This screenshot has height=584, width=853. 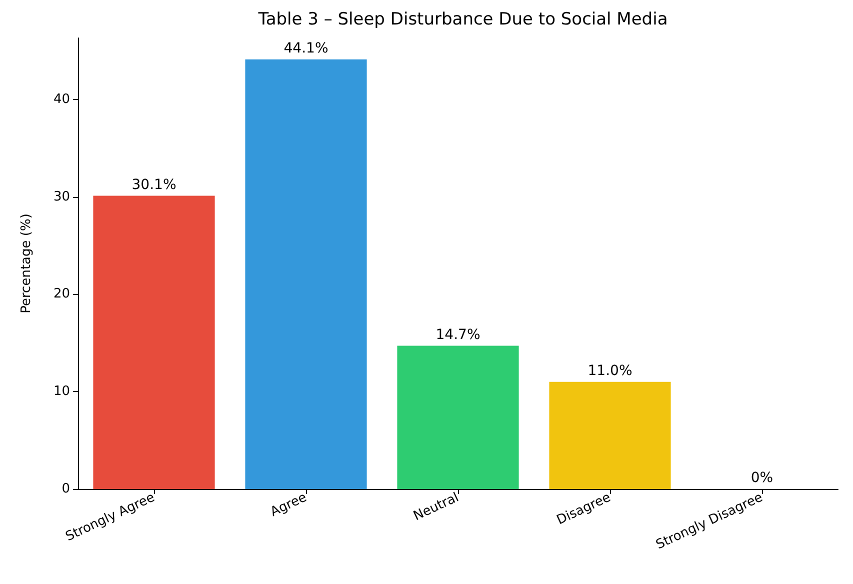 What do you see at coordinates (66, 489) in the screenshot?
I see `y-tick-label: 0` at bounding box center [66, 489].